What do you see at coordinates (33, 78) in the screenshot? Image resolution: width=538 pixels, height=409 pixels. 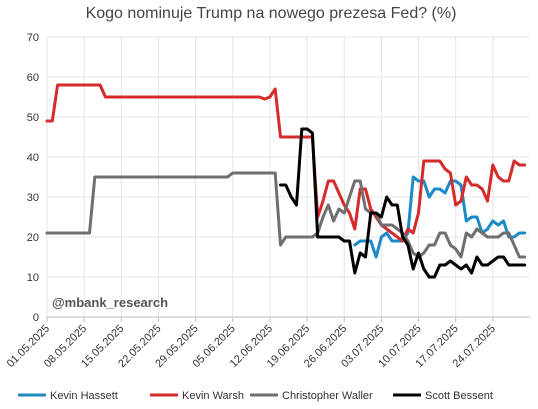 I see `y-tick-label: 60` at bounding box center [33, 78].